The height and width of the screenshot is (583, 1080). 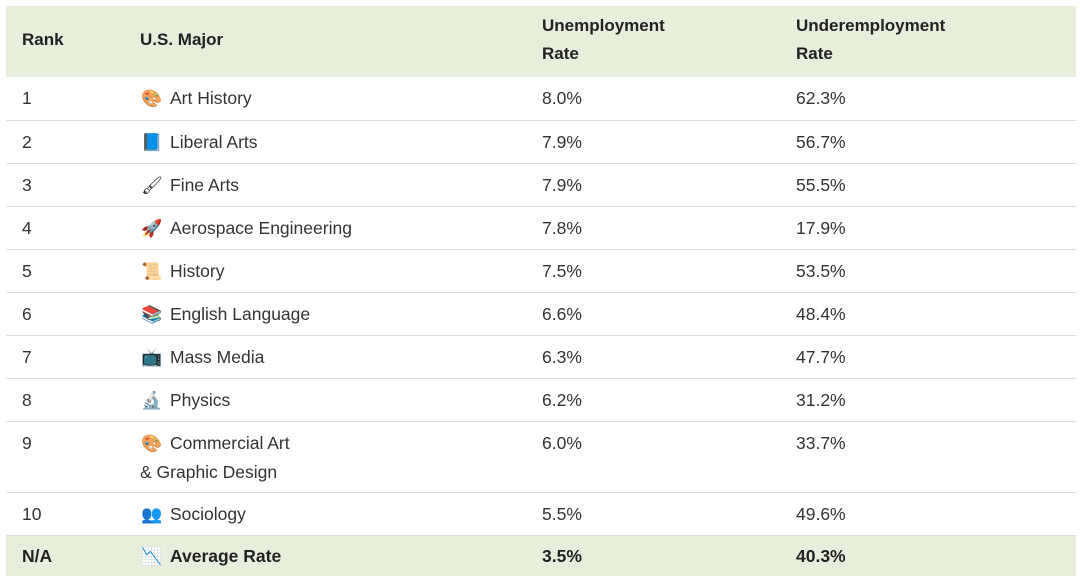 I want to click on major-name: Art History, so click(x=211, y=98).